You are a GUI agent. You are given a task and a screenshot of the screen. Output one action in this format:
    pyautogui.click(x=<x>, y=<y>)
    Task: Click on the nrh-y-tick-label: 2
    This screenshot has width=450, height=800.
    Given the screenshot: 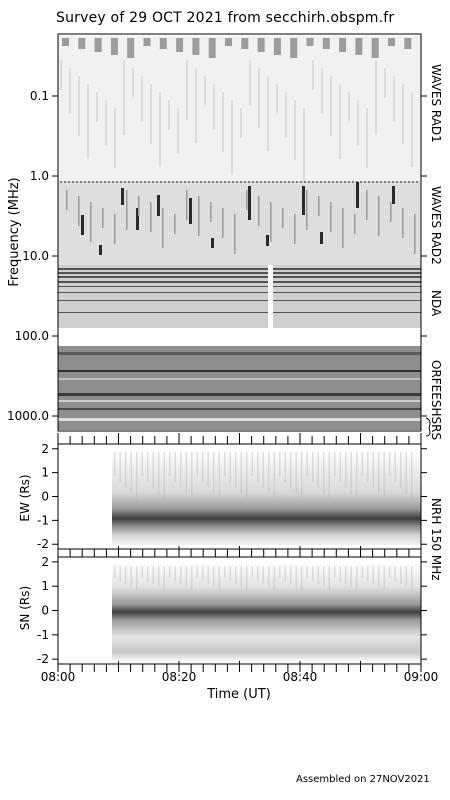 What is the action you would take?
    pyautogui.click(x=45, y=562)
    